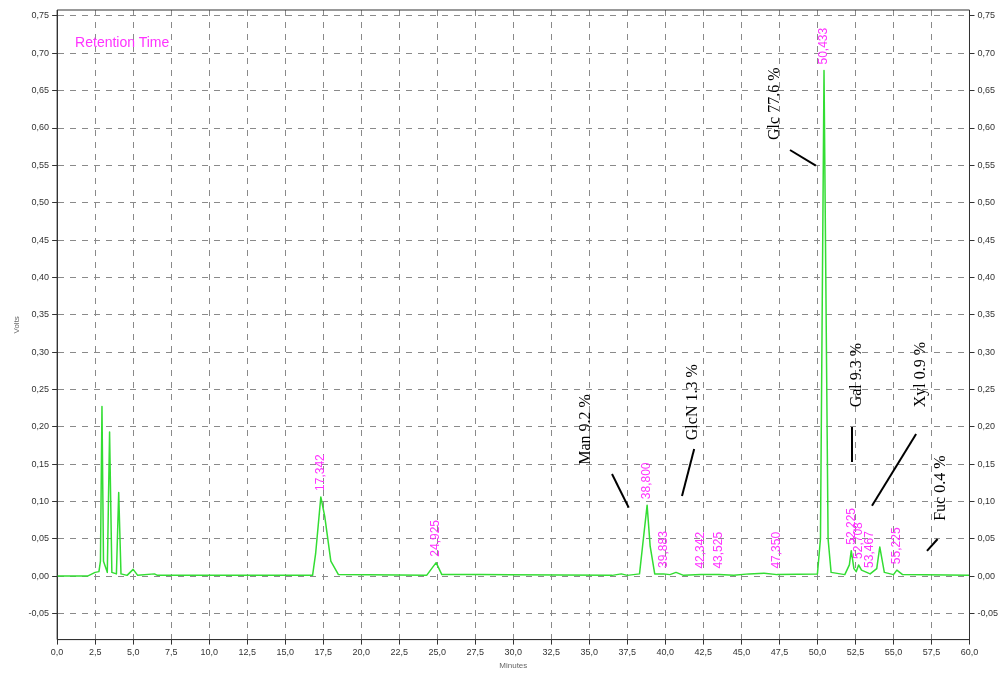  What do you see at coordinates (475, 652) in the screenshot?
I see `x-tick-label: 27,5` at bounding box center [475, 652].